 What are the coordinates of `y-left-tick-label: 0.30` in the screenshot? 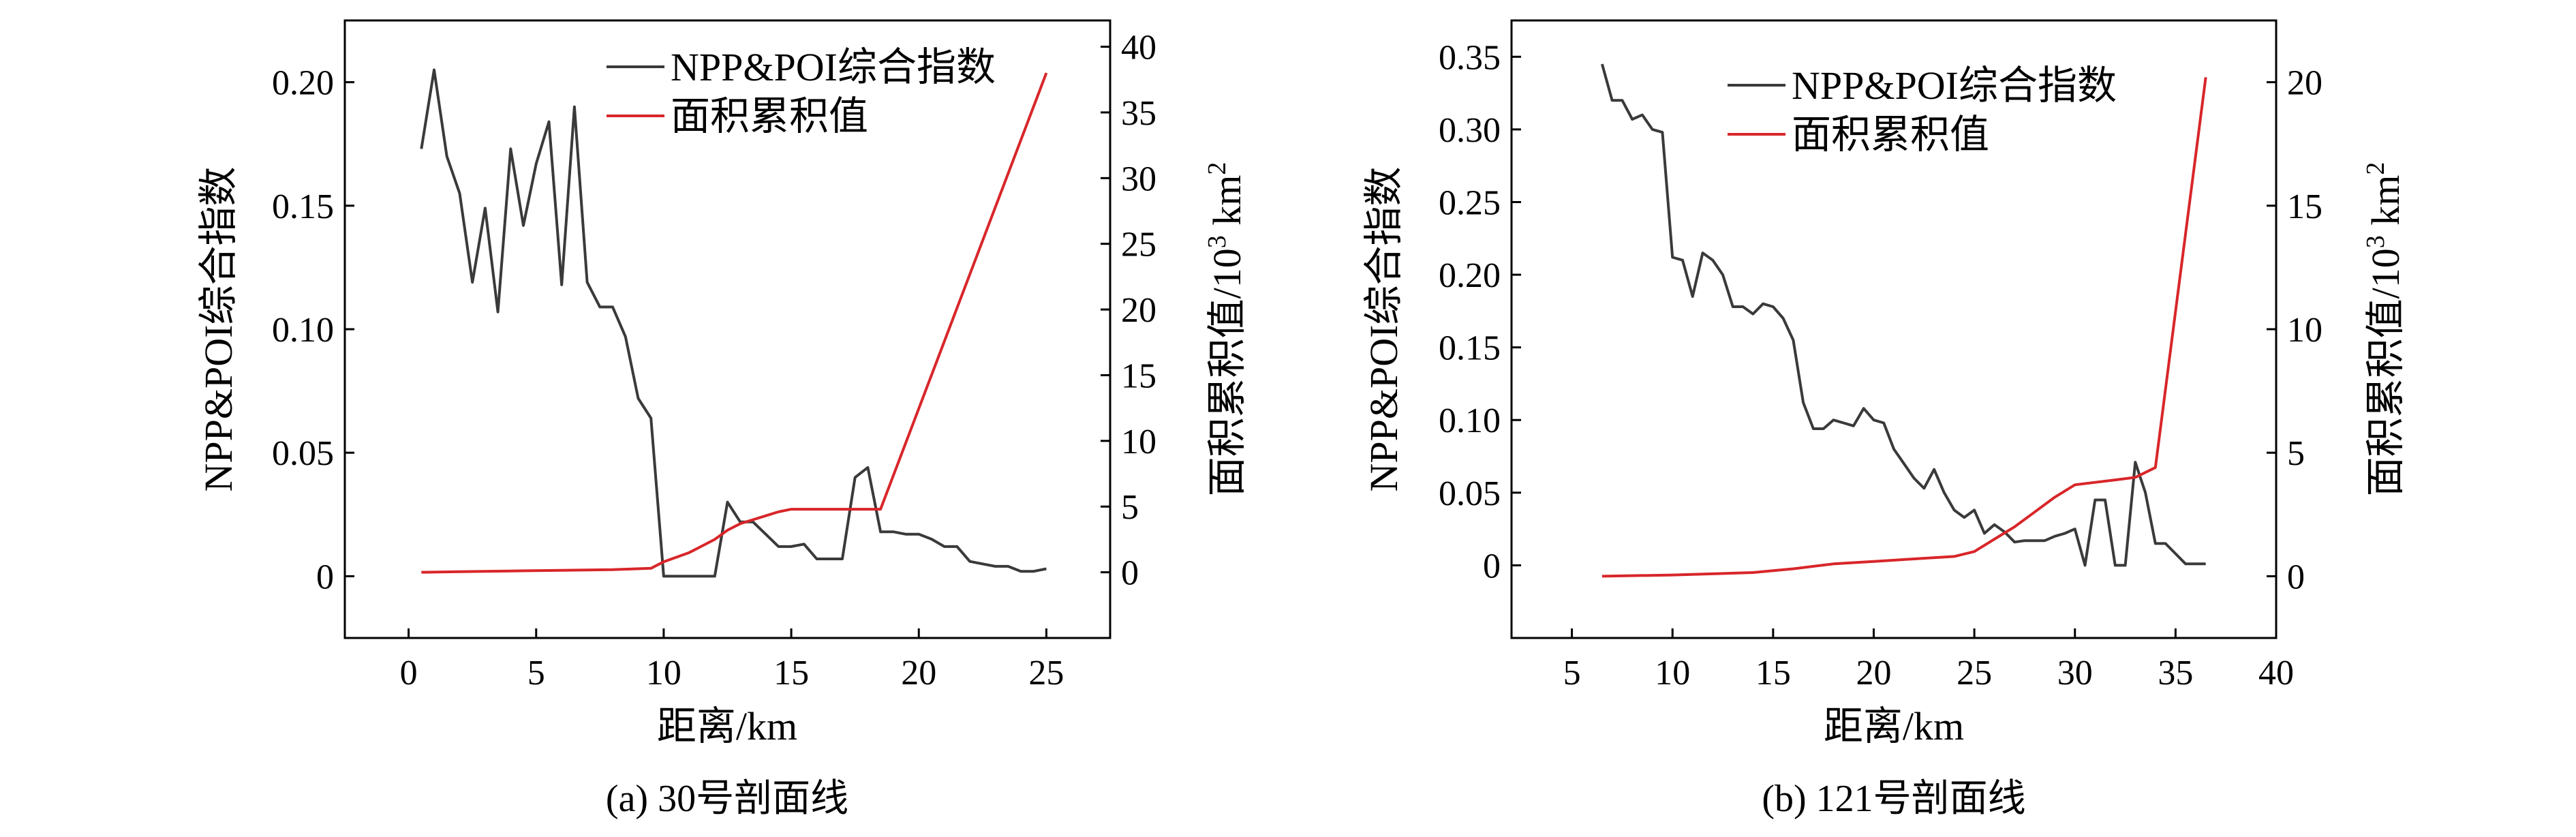 It's located at (1470, 130).